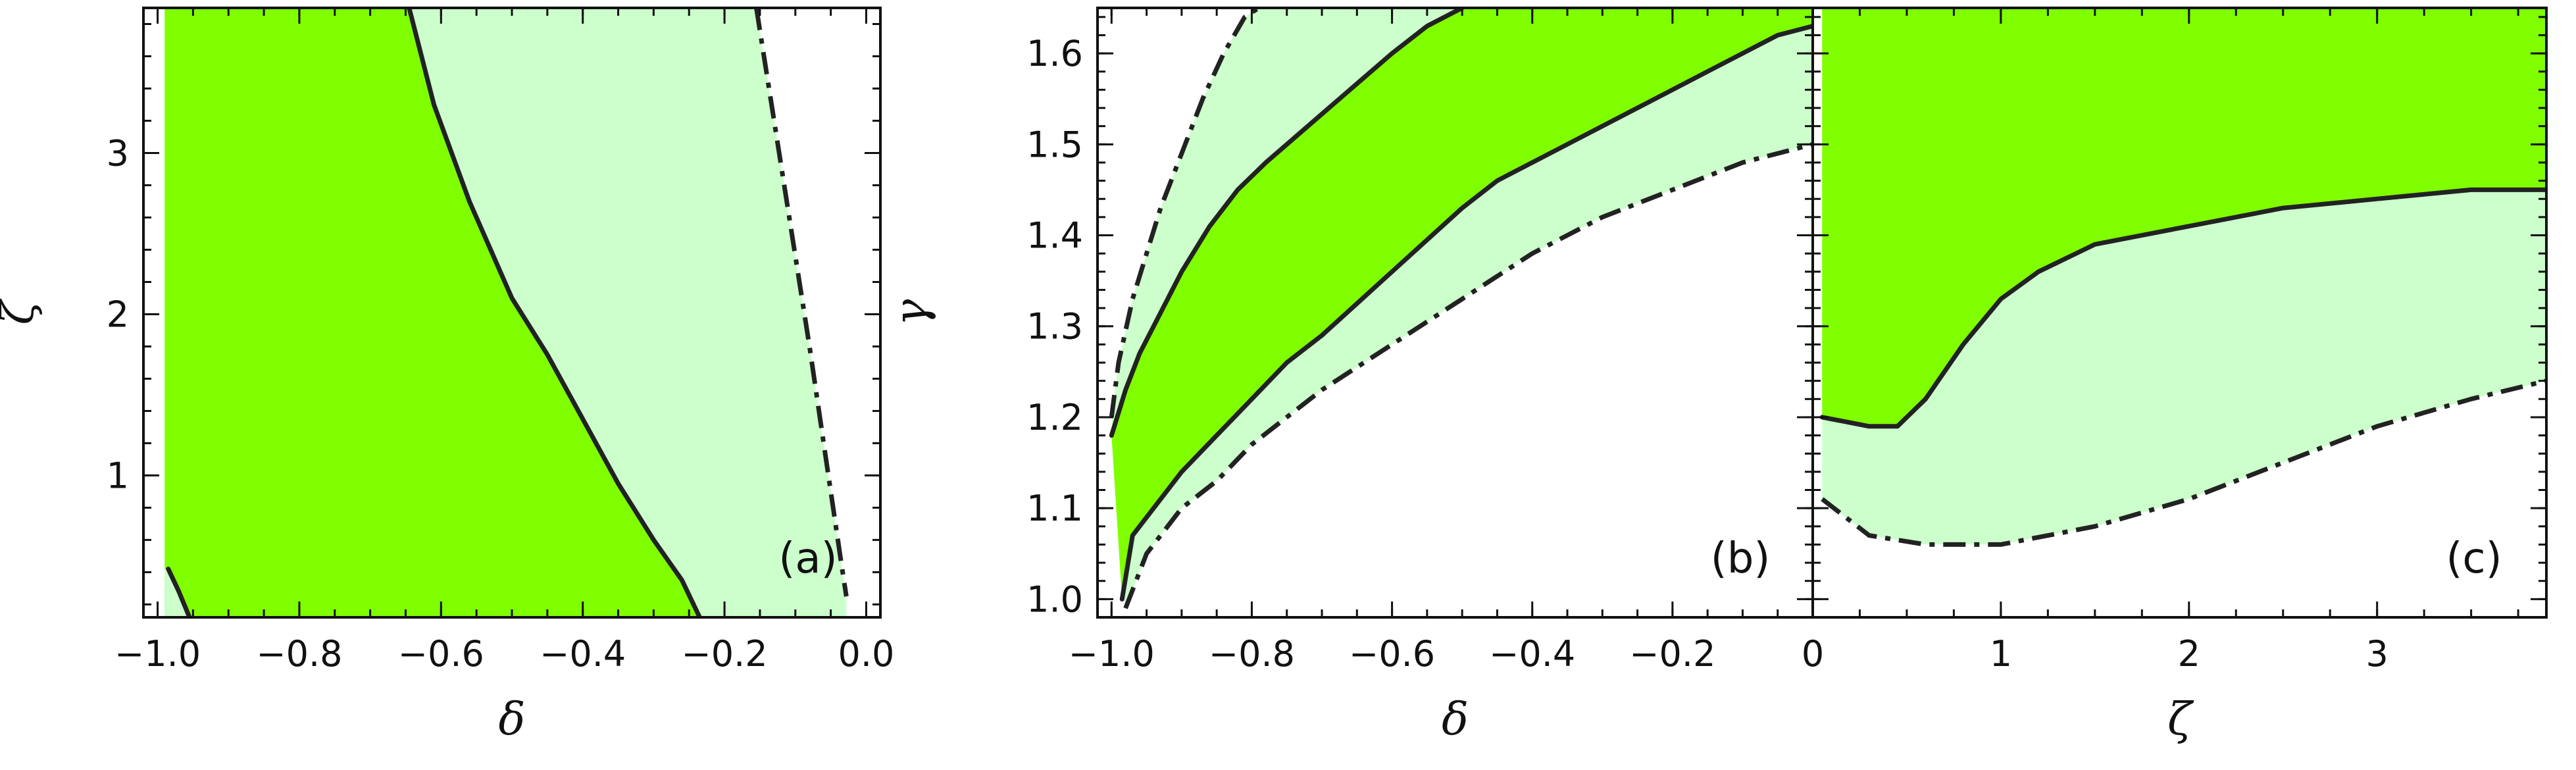 Image resolution: width=2576 pixels, height=770 pixels. I want to click on panel-a-x-tick-label: 0.0, so click(866, 654).